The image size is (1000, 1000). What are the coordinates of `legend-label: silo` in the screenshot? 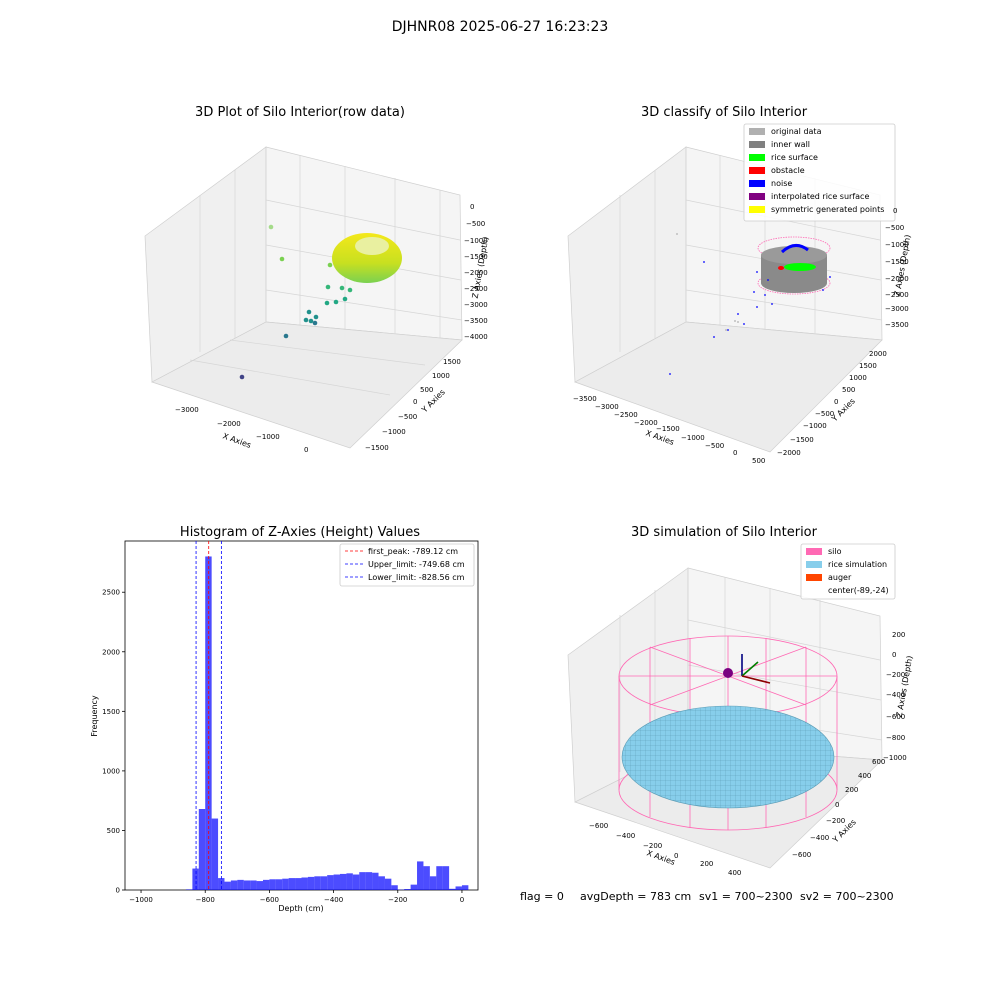 It's located at (835, 551).